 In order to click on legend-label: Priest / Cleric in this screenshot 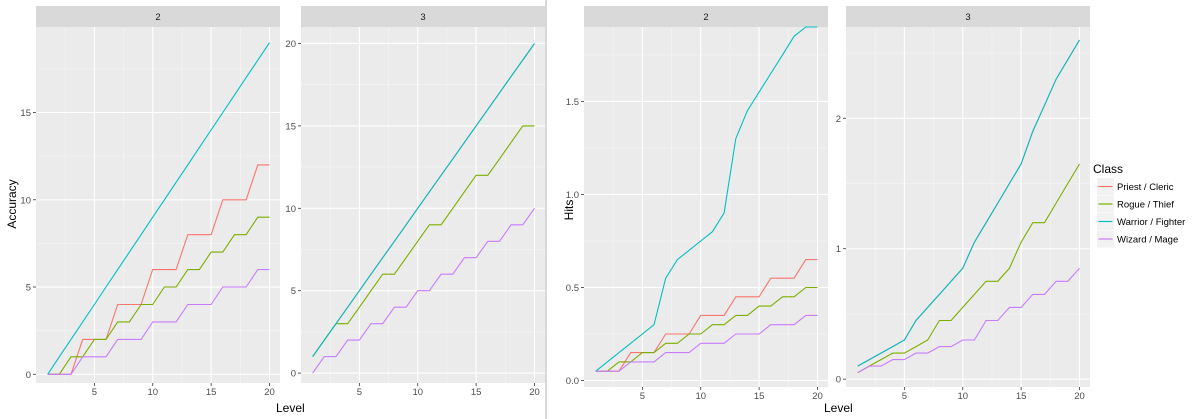, I will do `click(1145, 187)`.